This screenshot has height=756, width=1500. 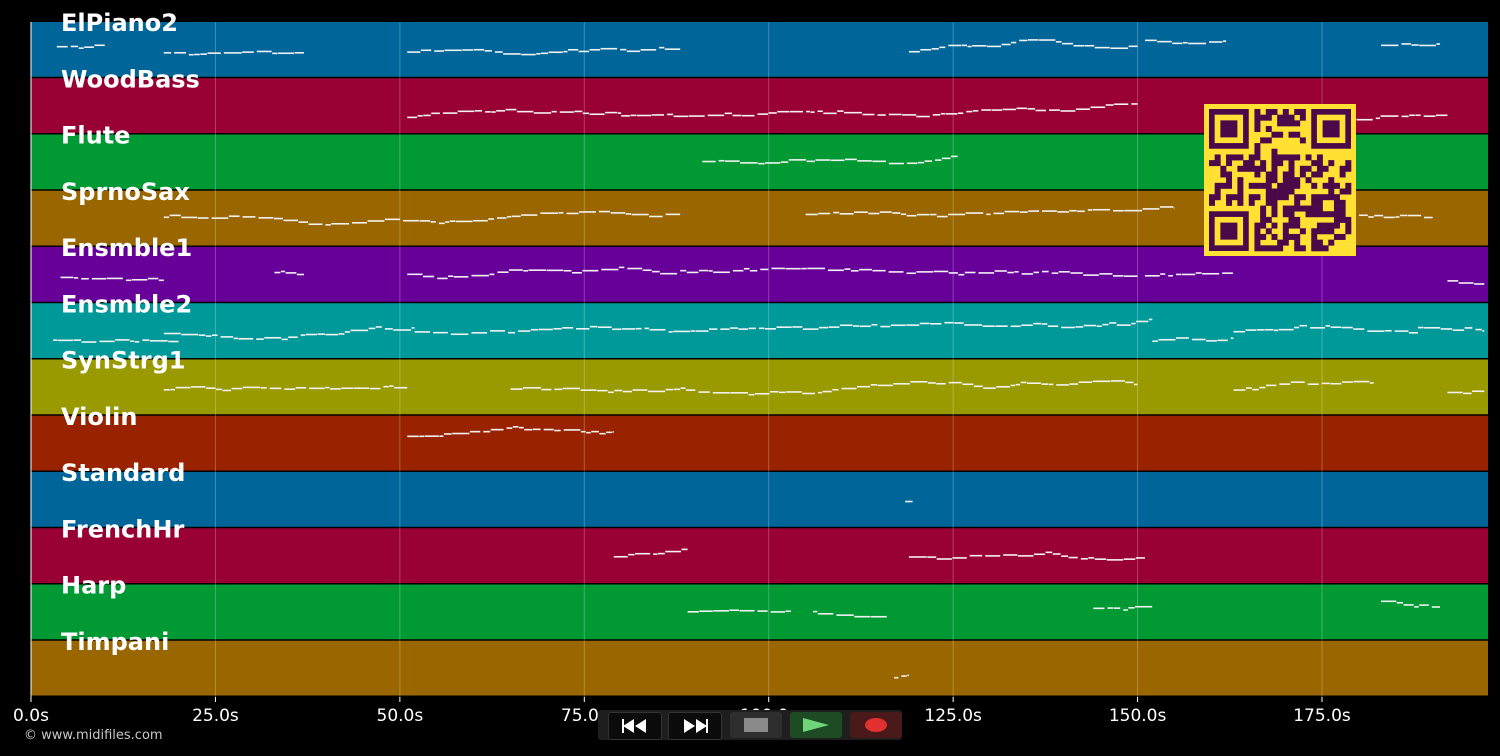 What do you see at coordinates (876, 725) in the screenshot?
I see `record-button` at bounding box center [876, 725].